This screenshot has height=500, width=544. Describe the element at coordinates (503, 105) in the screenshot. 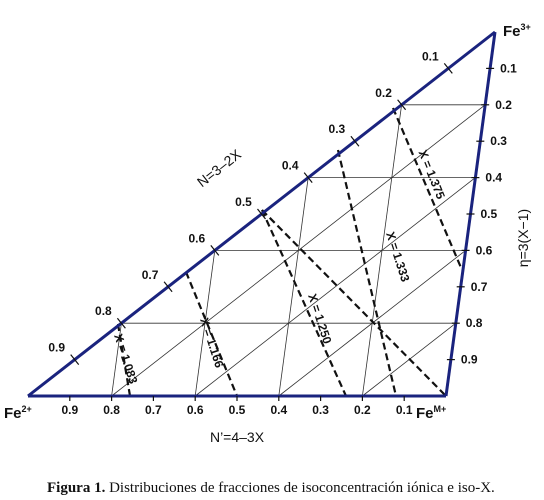

I see `right-tick-label: 0.2` at that location.